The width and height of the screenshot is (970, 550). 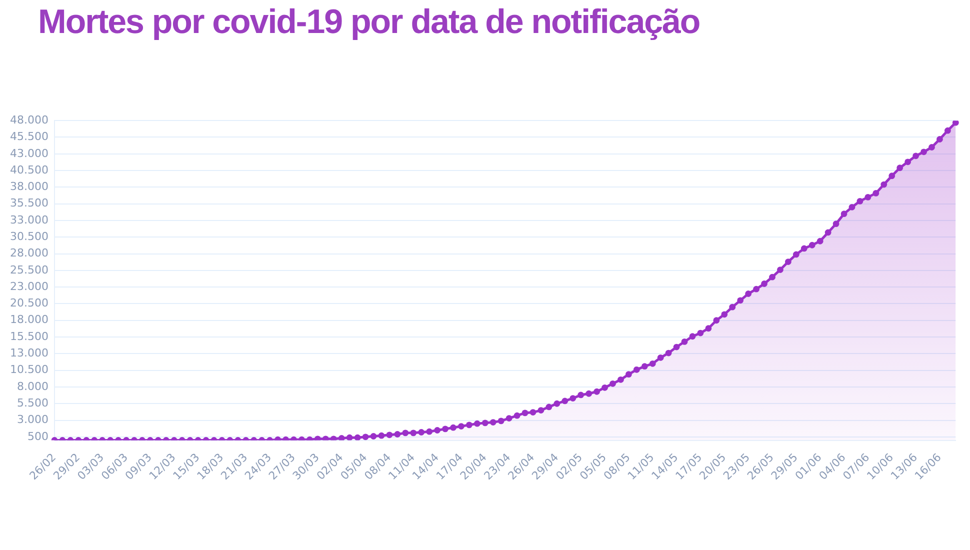 I want to click on y-tick-label: 3.000, so click(x=32, y=419).